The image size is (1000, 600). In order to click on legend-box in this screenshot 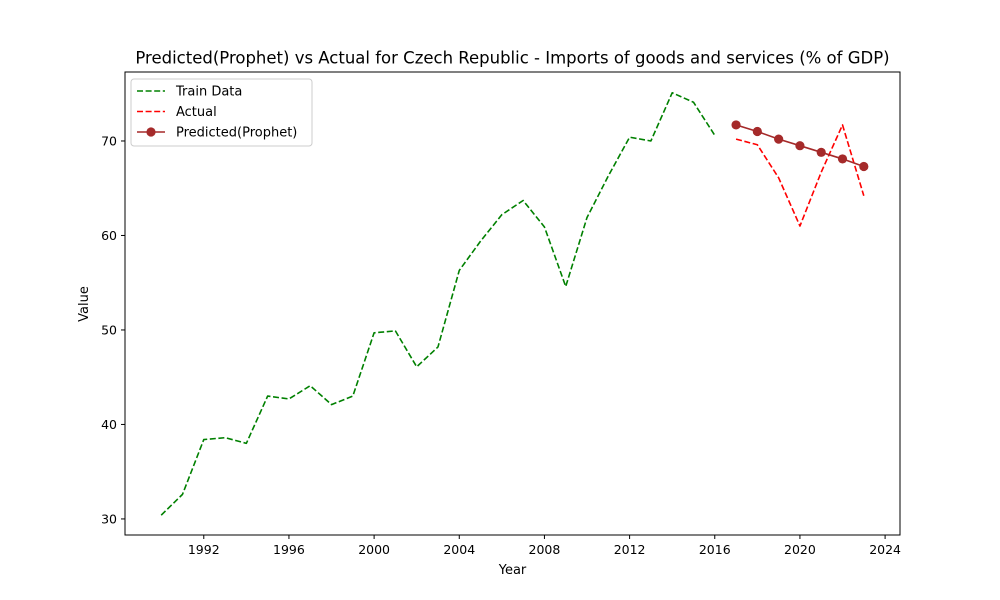, I will do `click(221, 112)`.